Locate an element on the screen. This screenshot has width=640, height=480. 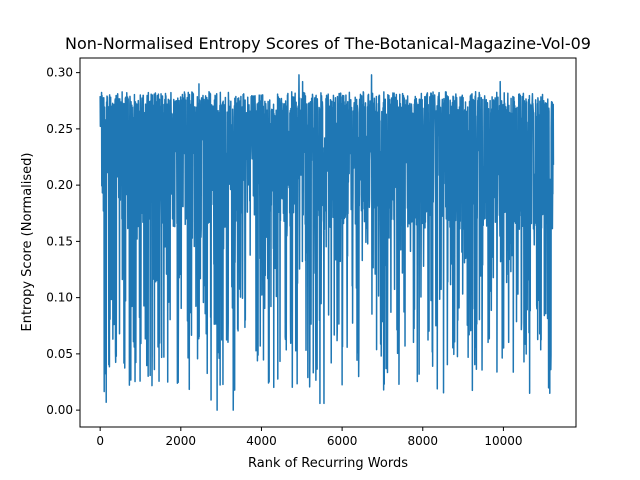
y-axis-label: Entropy Score (Normalised) is located at coordinates (27, 242).